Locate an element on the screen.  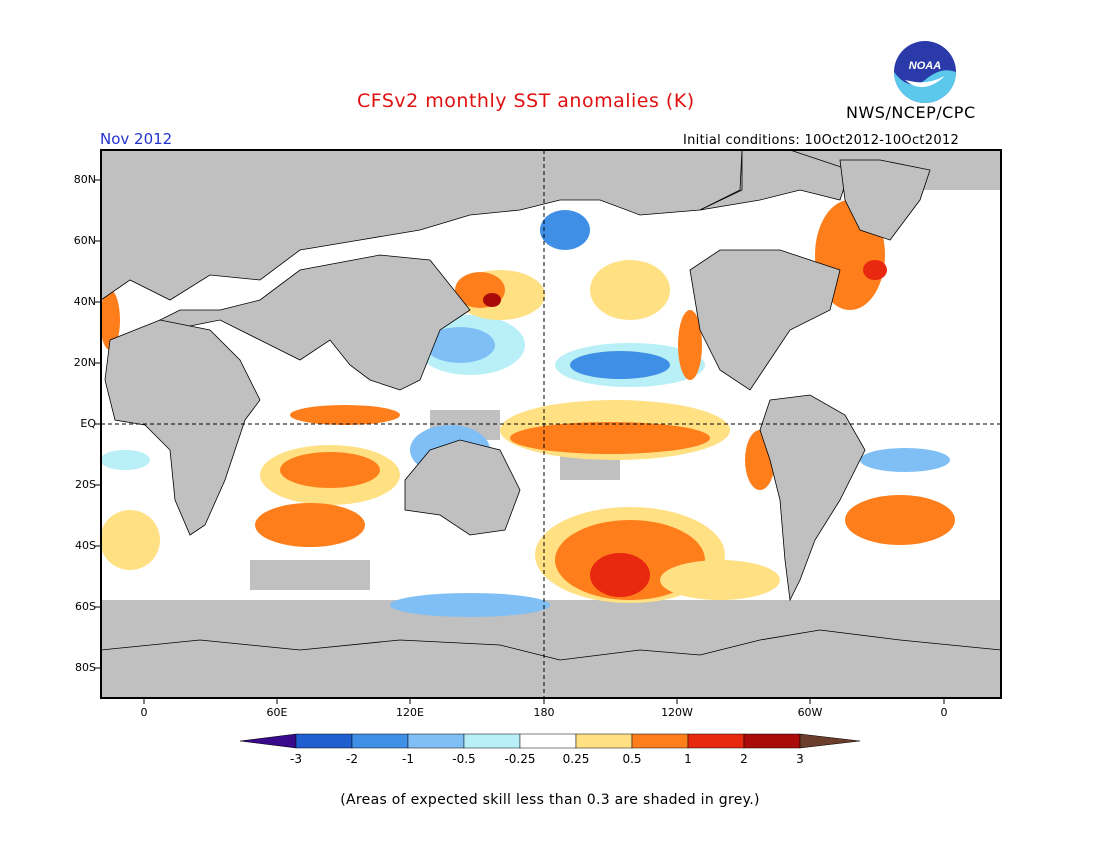
colorbar-tick-label: 0.25 is located at coordinates (576, 759).